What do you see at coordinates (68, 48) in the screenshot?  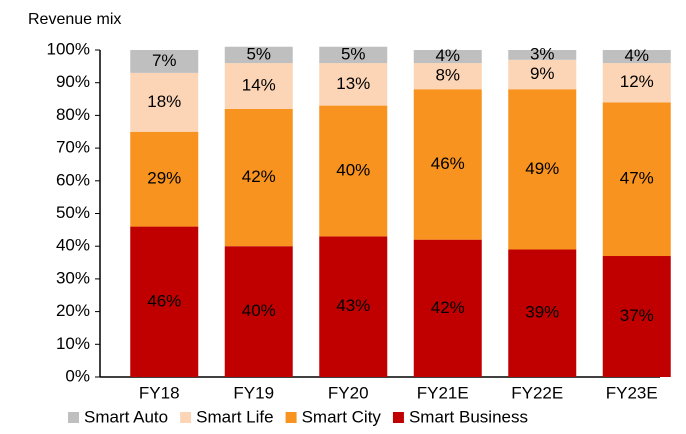 I see `y-tick-label: 100%` at bounding box center [68, 48].